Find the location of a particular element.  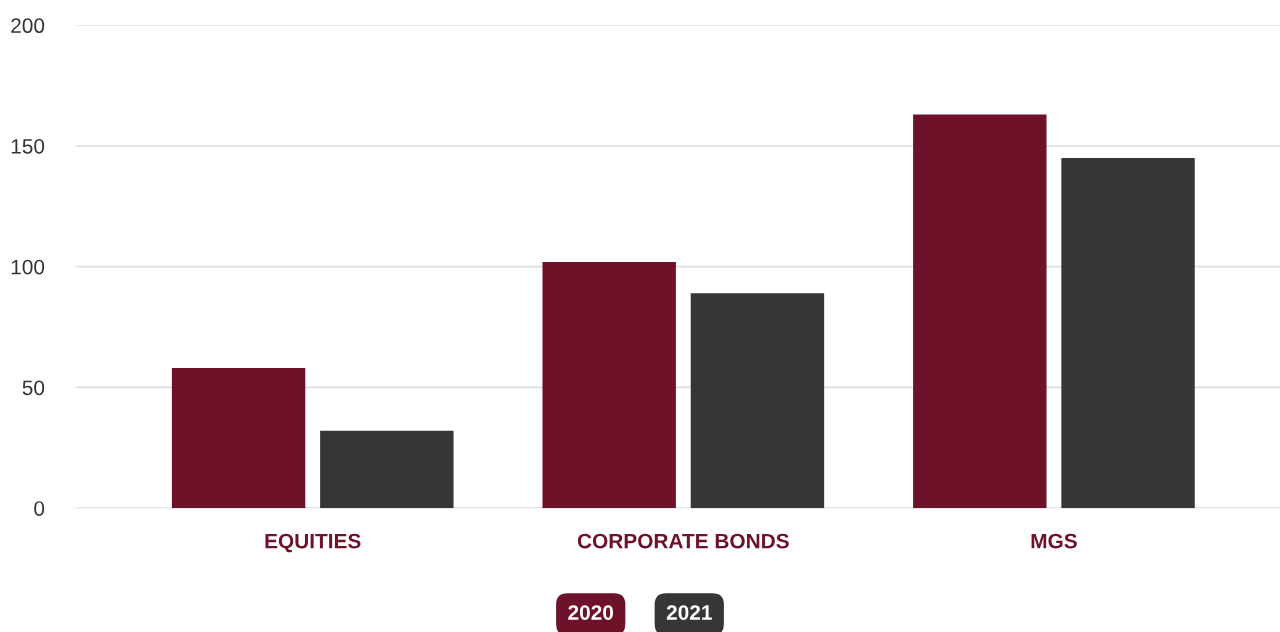

y-tick-label: 150 is located at coordinates (28, 146).